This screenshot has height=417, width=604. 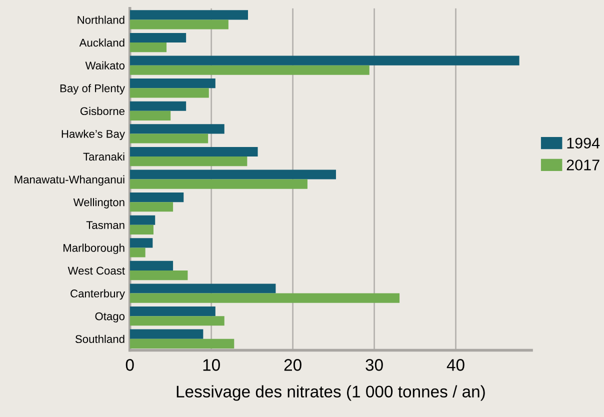 What do you see at coordinates (101, 42) in the screenshot?
I see `y-tick-label: Auckland` at bounding box center [101, 42].